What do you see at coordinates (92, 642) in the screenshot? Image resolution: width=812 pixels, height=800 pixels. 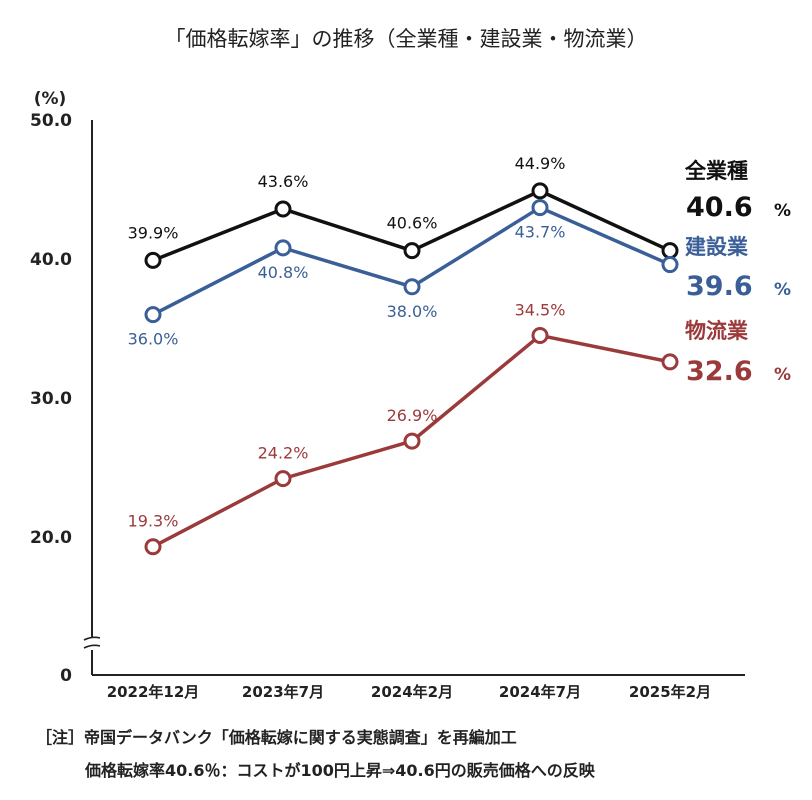 I see `axis-break-mark` at bounding box center [92, 642].